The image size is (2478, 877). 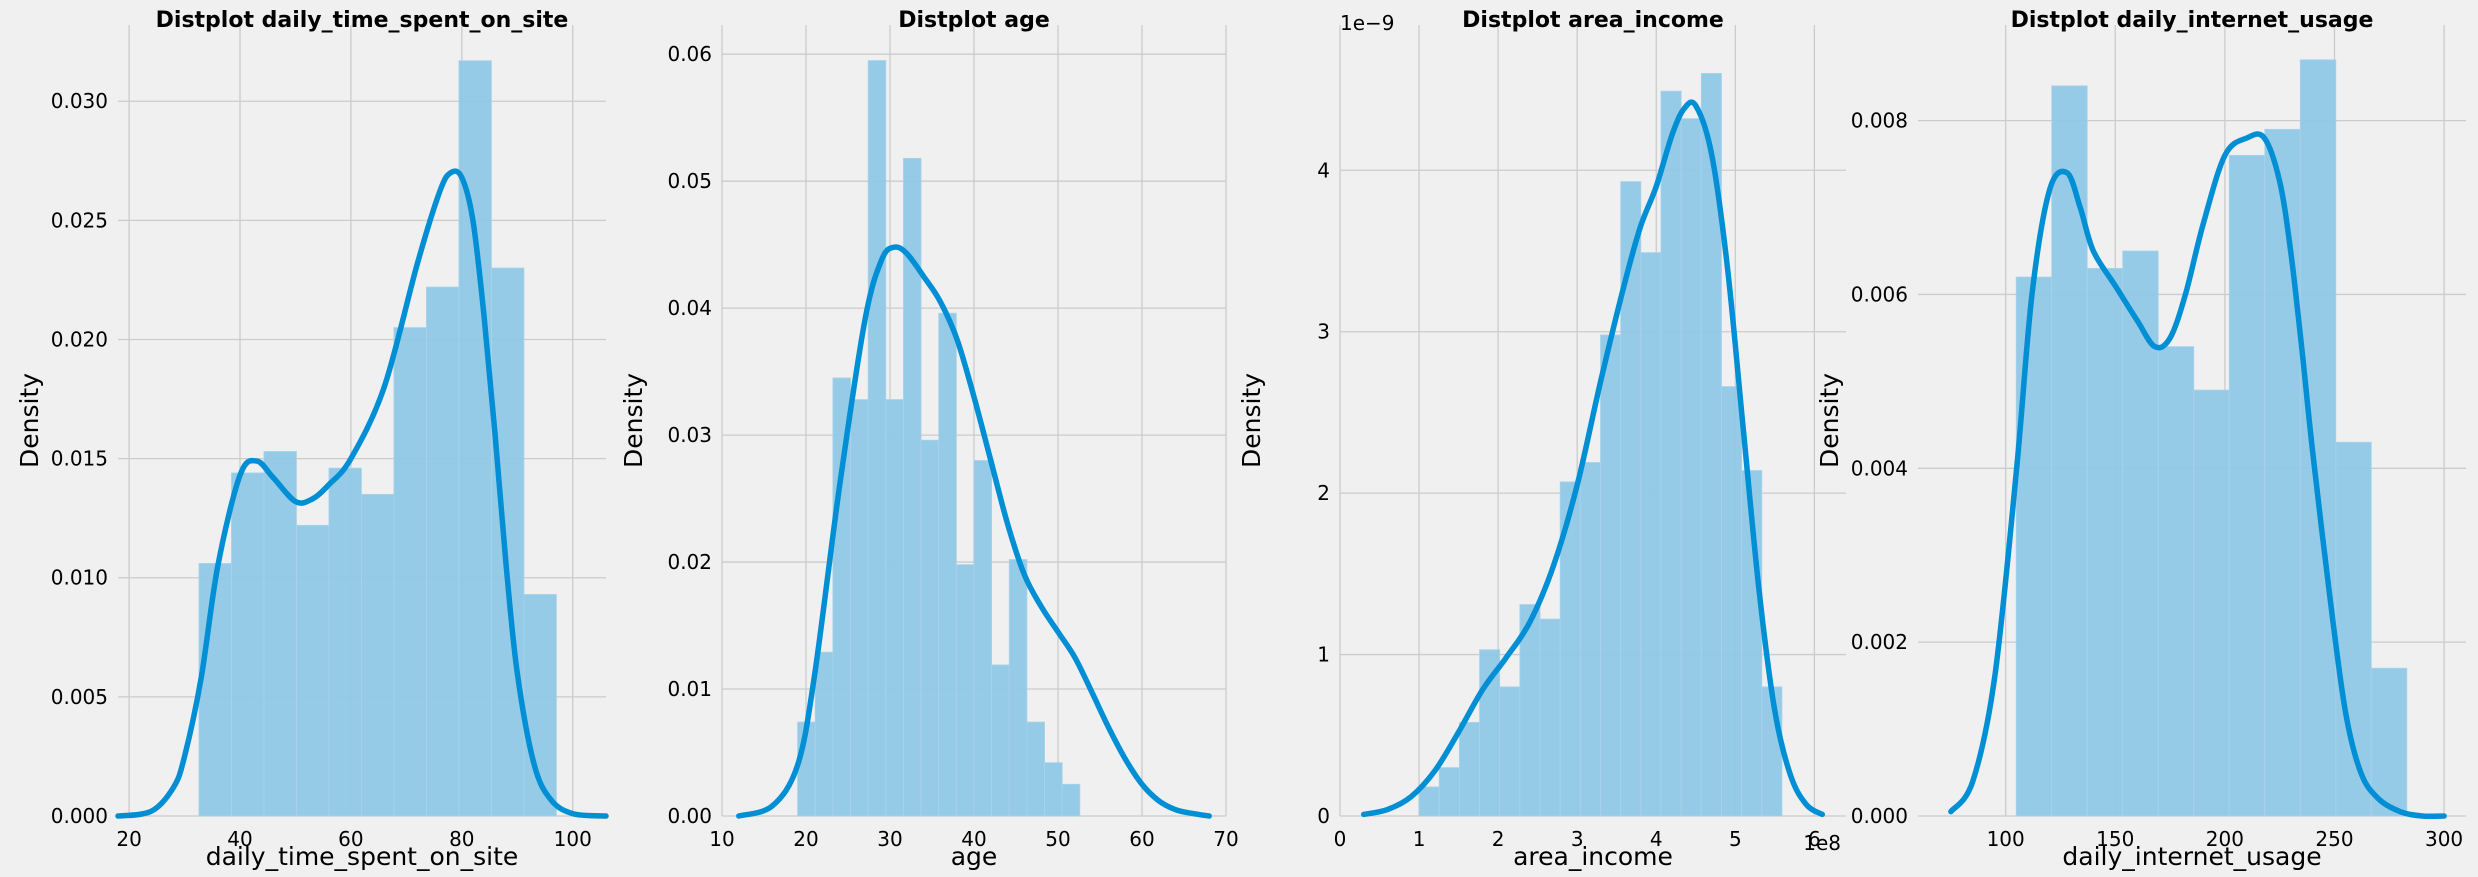 What do you see at coordinates (1879, 642) in the screenshot?
I see `y-tick-label: 0.002` at bounding box center [1879, 642].